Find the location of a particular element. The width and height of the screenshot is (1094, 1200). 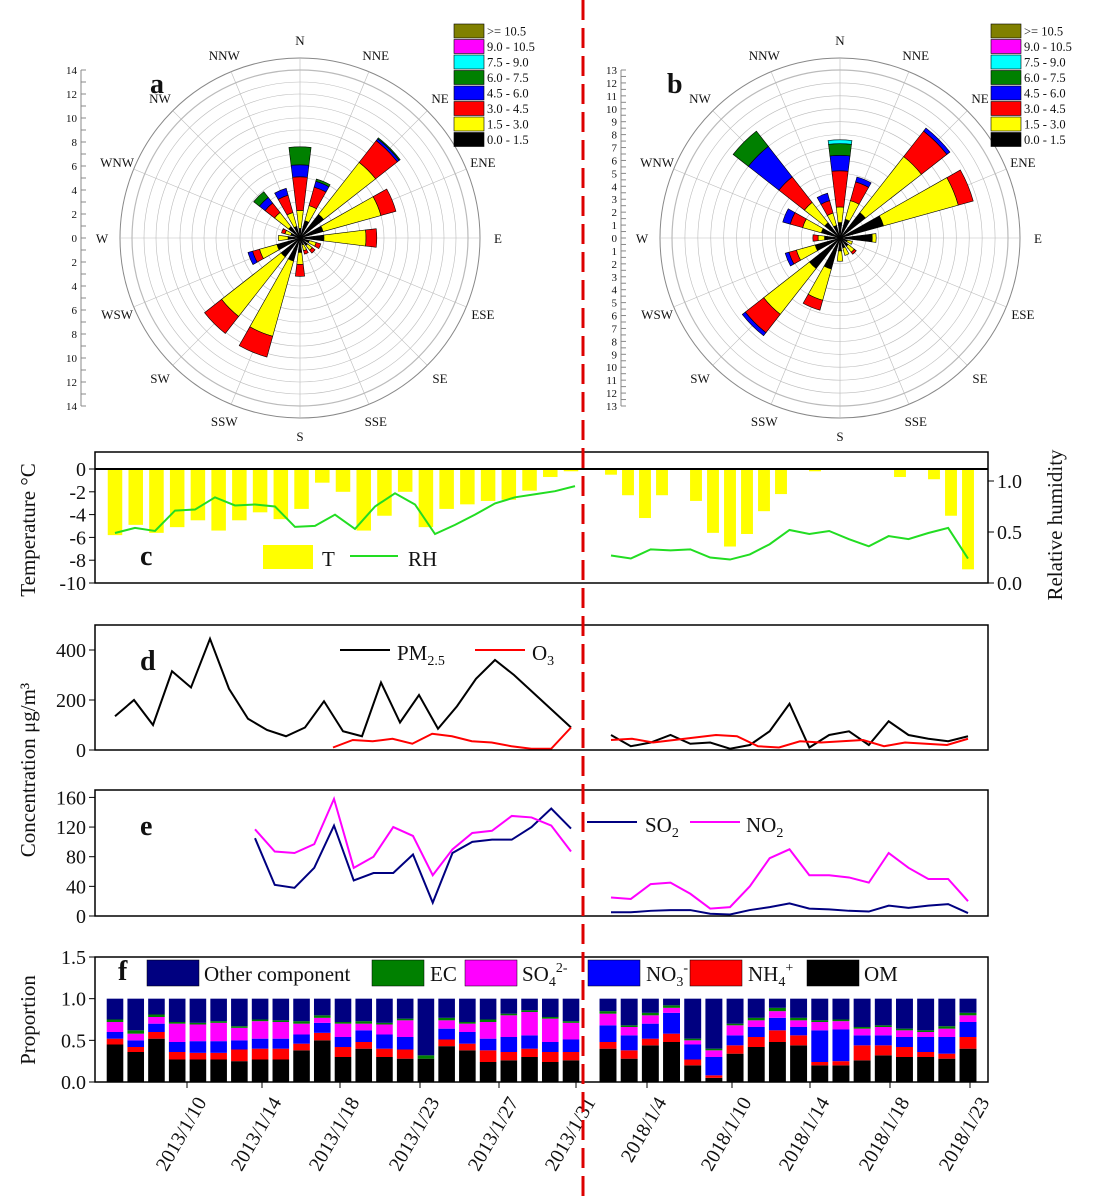

rose-direction-nw: NW is located at coordinates (160, 98).